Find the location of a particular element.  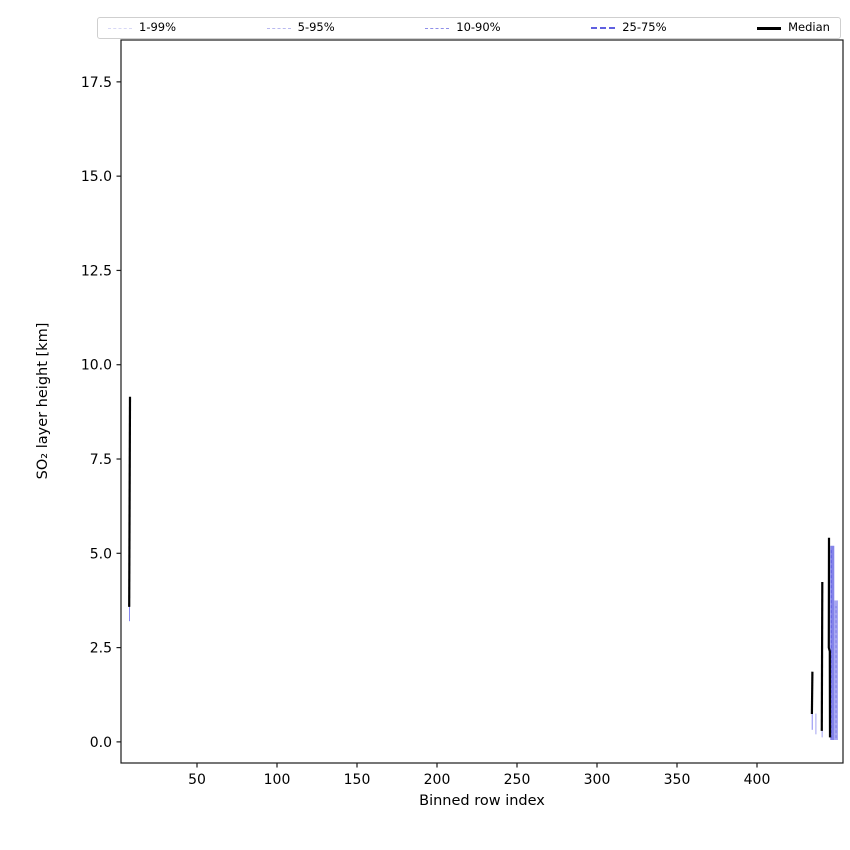

x-tick-label: 150 is located at coordinates (357, 780).